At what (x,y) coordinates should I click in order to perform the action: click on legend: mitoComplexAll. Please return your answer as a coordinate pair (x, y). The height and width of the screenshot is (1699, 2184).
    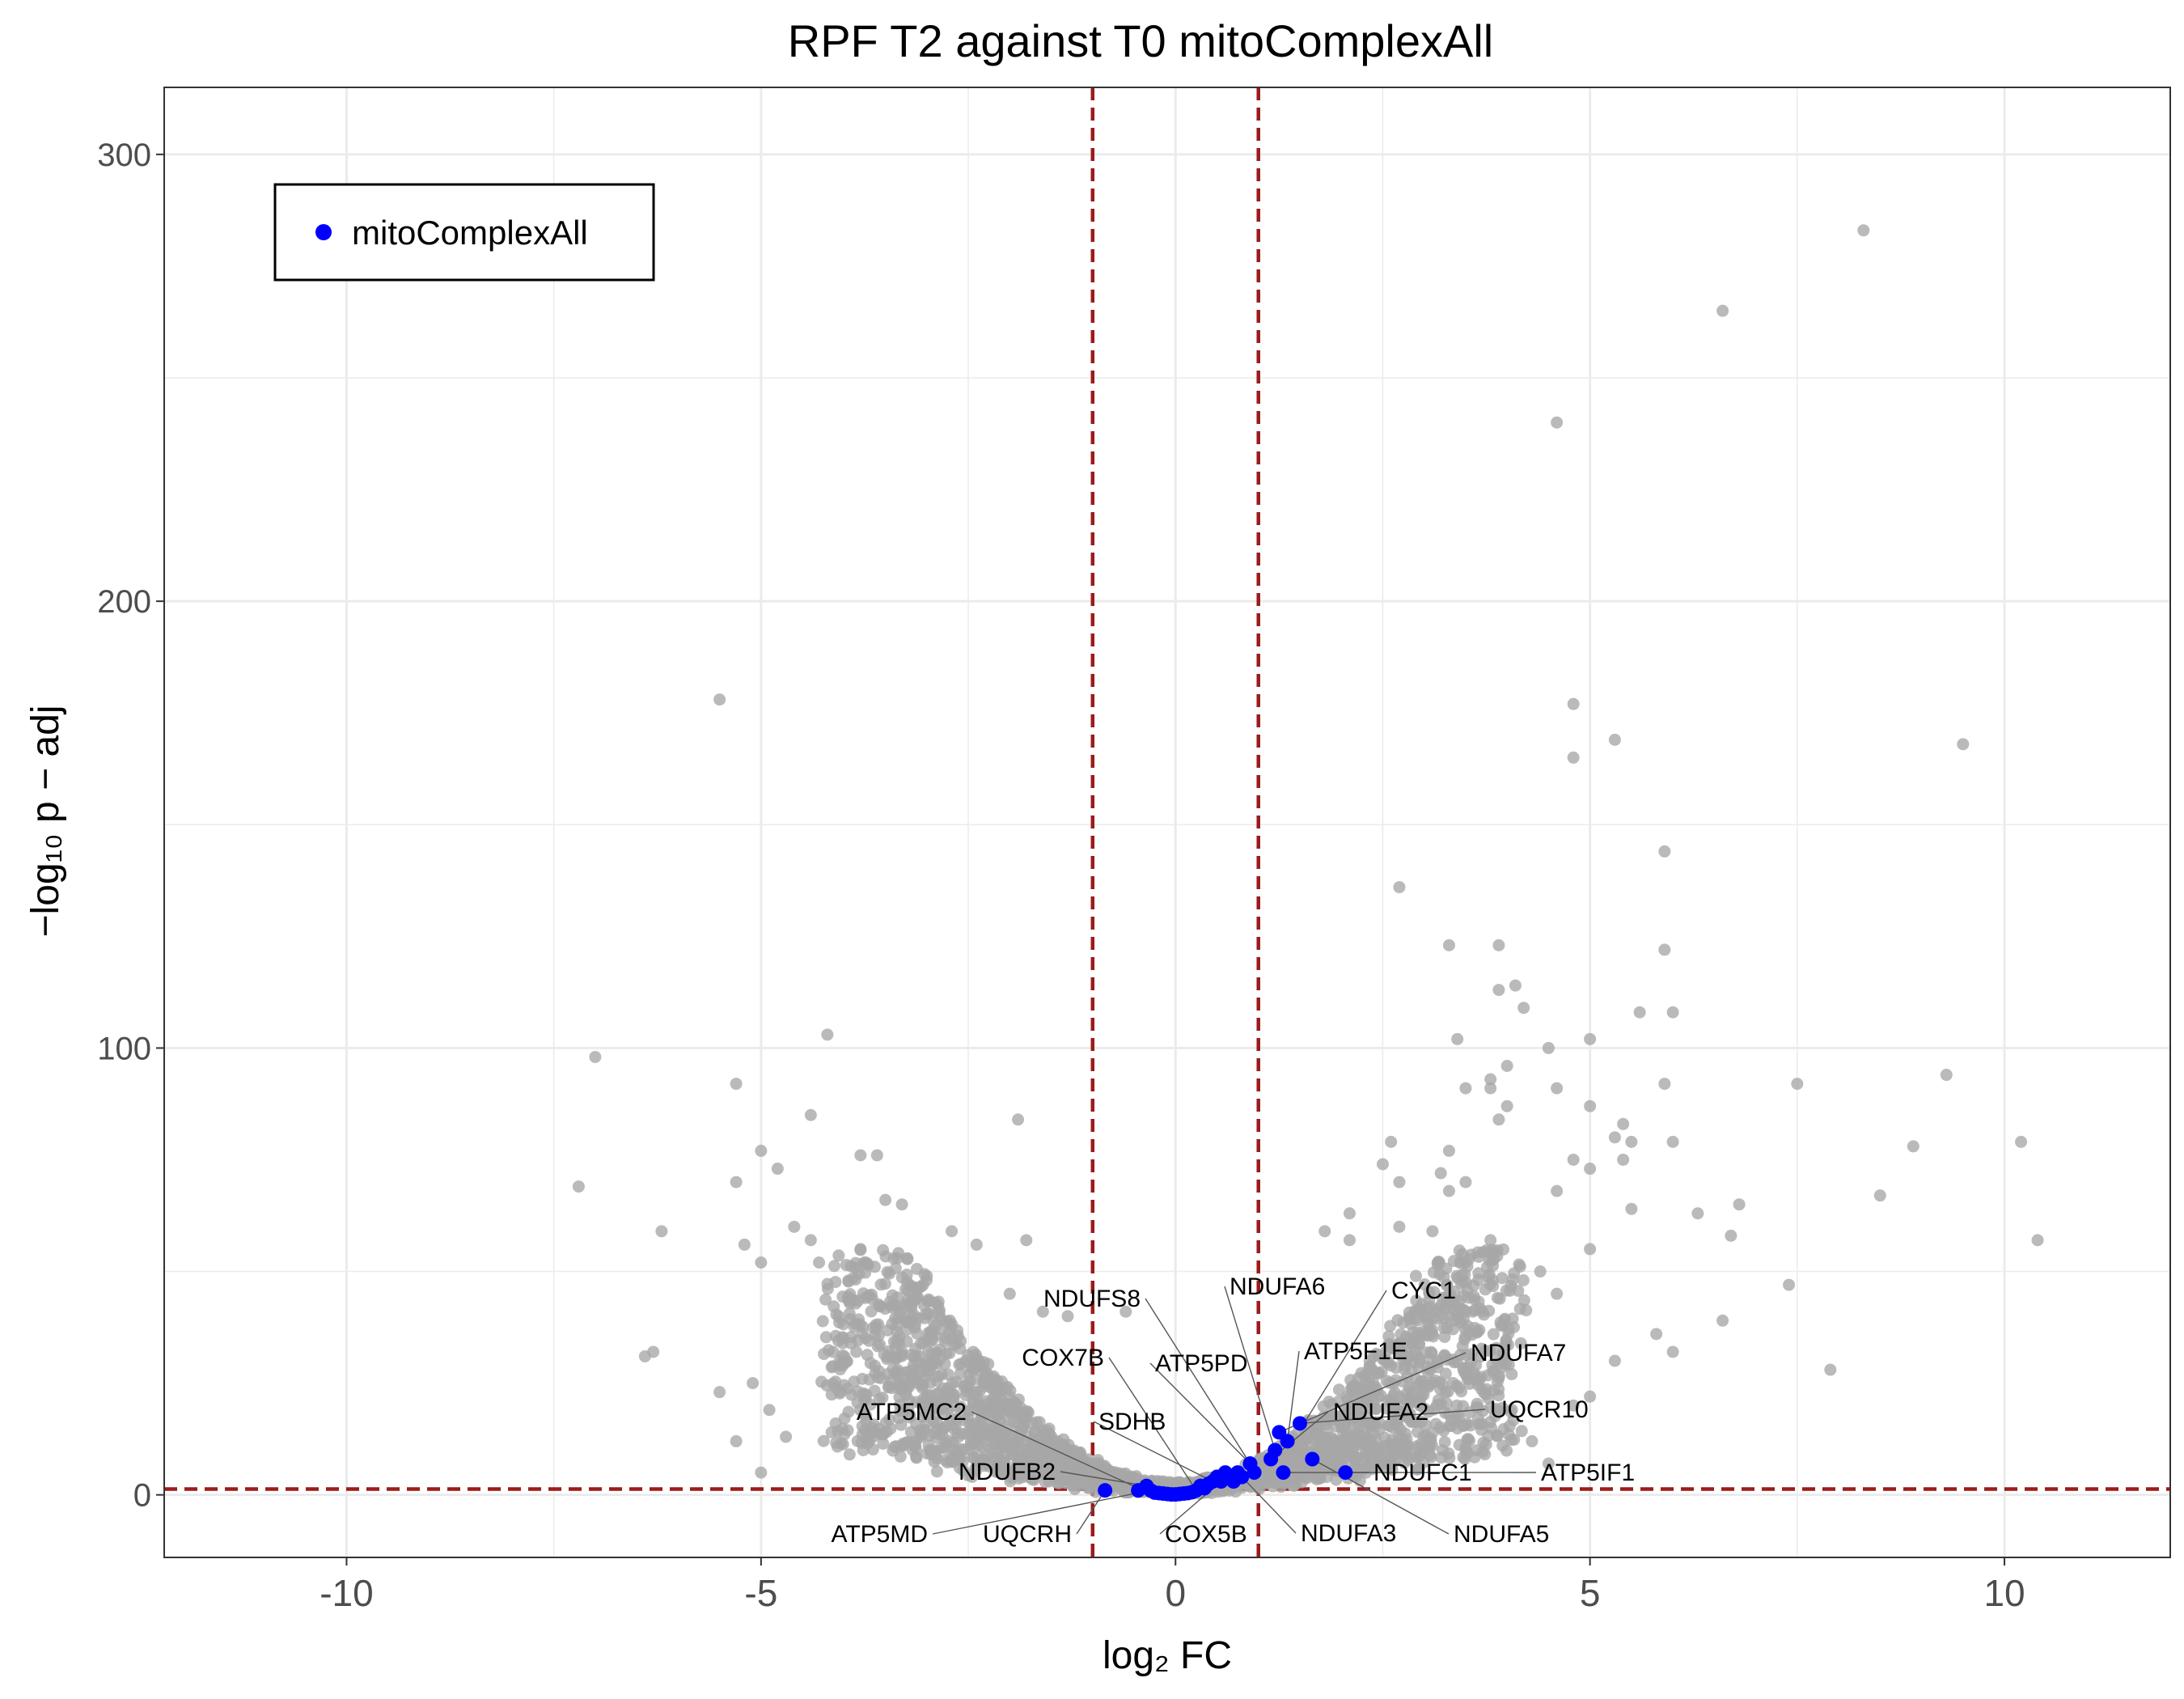
    Looking at the image, I should click on (464, 232).